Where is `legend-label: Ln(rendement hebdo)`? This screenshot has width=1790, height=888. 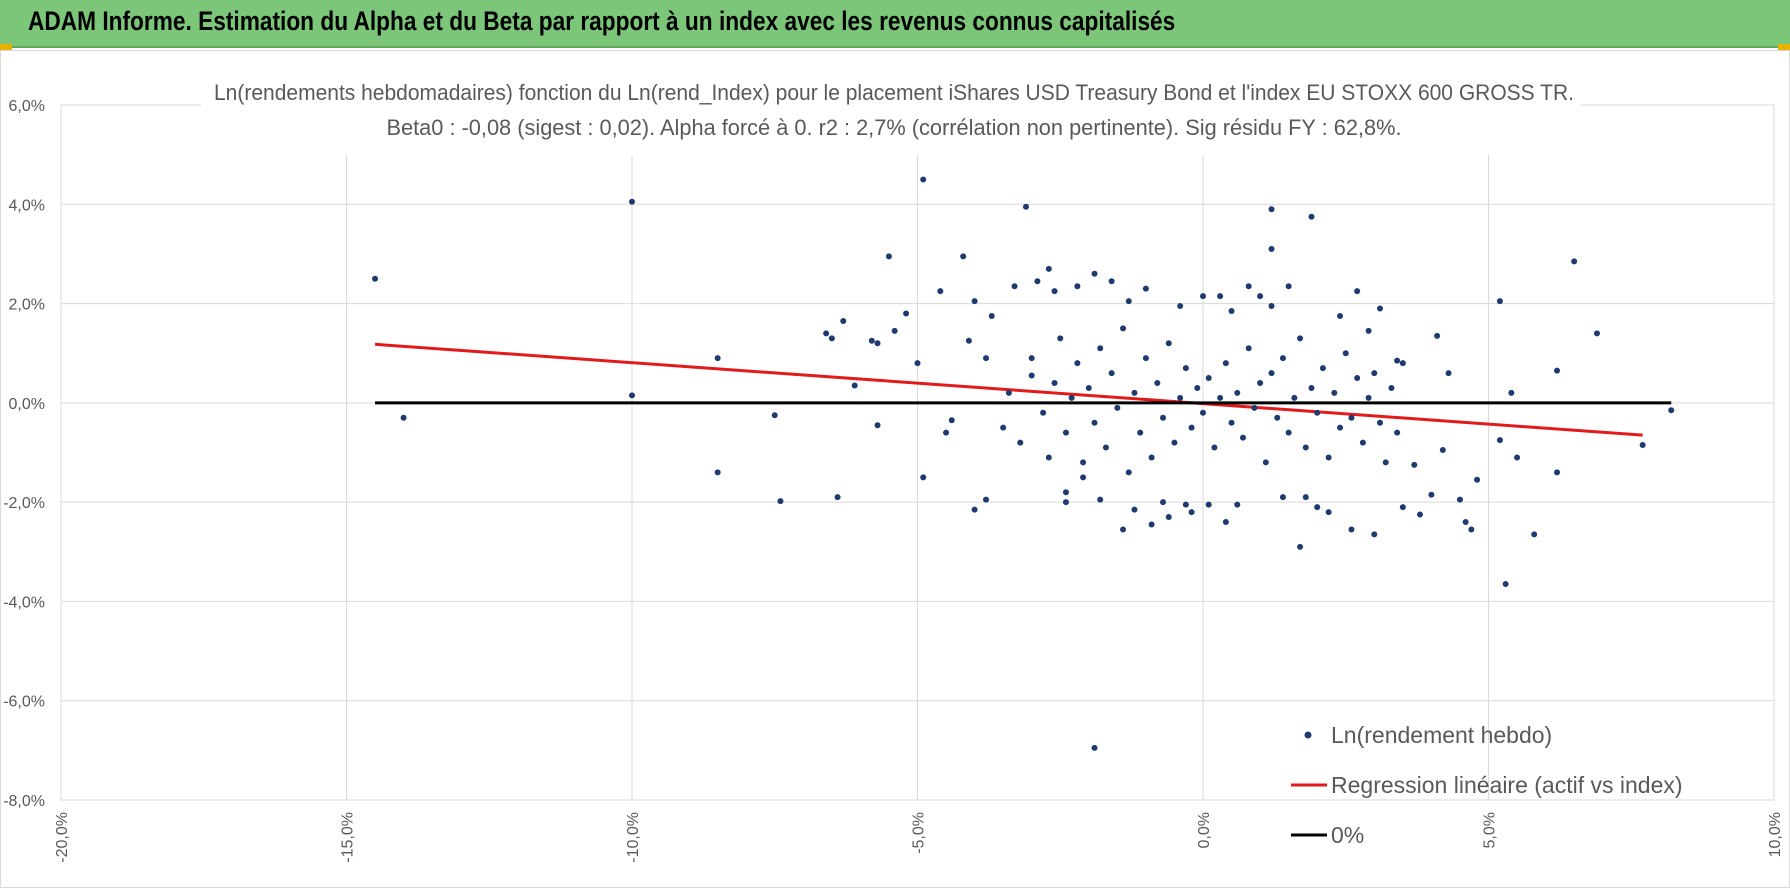
legend-label: Ln(rendement hebdo) is located at coordinates (1441, 735).